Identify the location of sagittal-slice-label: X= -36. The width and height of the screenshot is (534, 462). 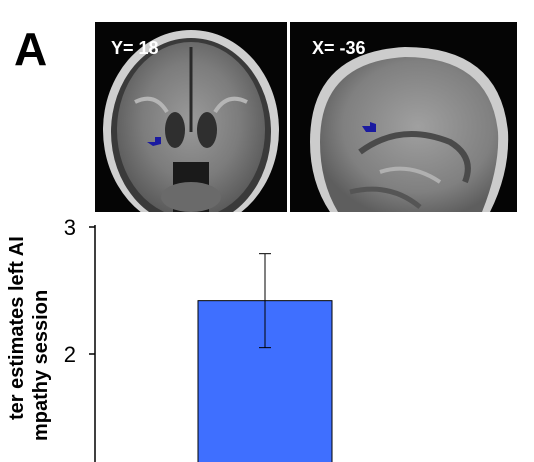
(339, 48).